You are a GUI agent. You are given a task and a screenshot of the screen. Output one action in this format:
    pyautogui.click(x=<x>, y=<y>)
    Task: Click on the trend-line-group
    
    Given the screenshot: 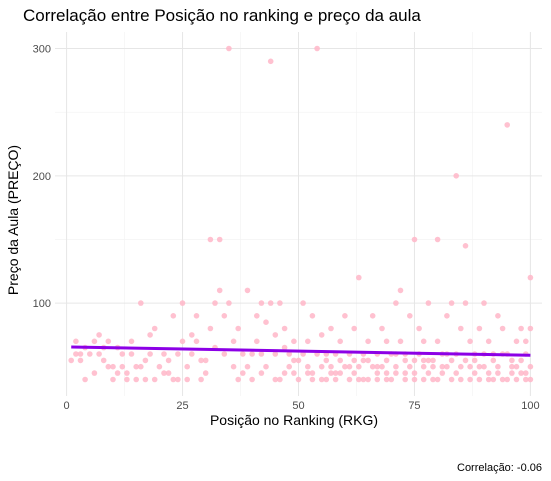 What is the action you would take?
    pyautogui.click(x=301, y=351)
    